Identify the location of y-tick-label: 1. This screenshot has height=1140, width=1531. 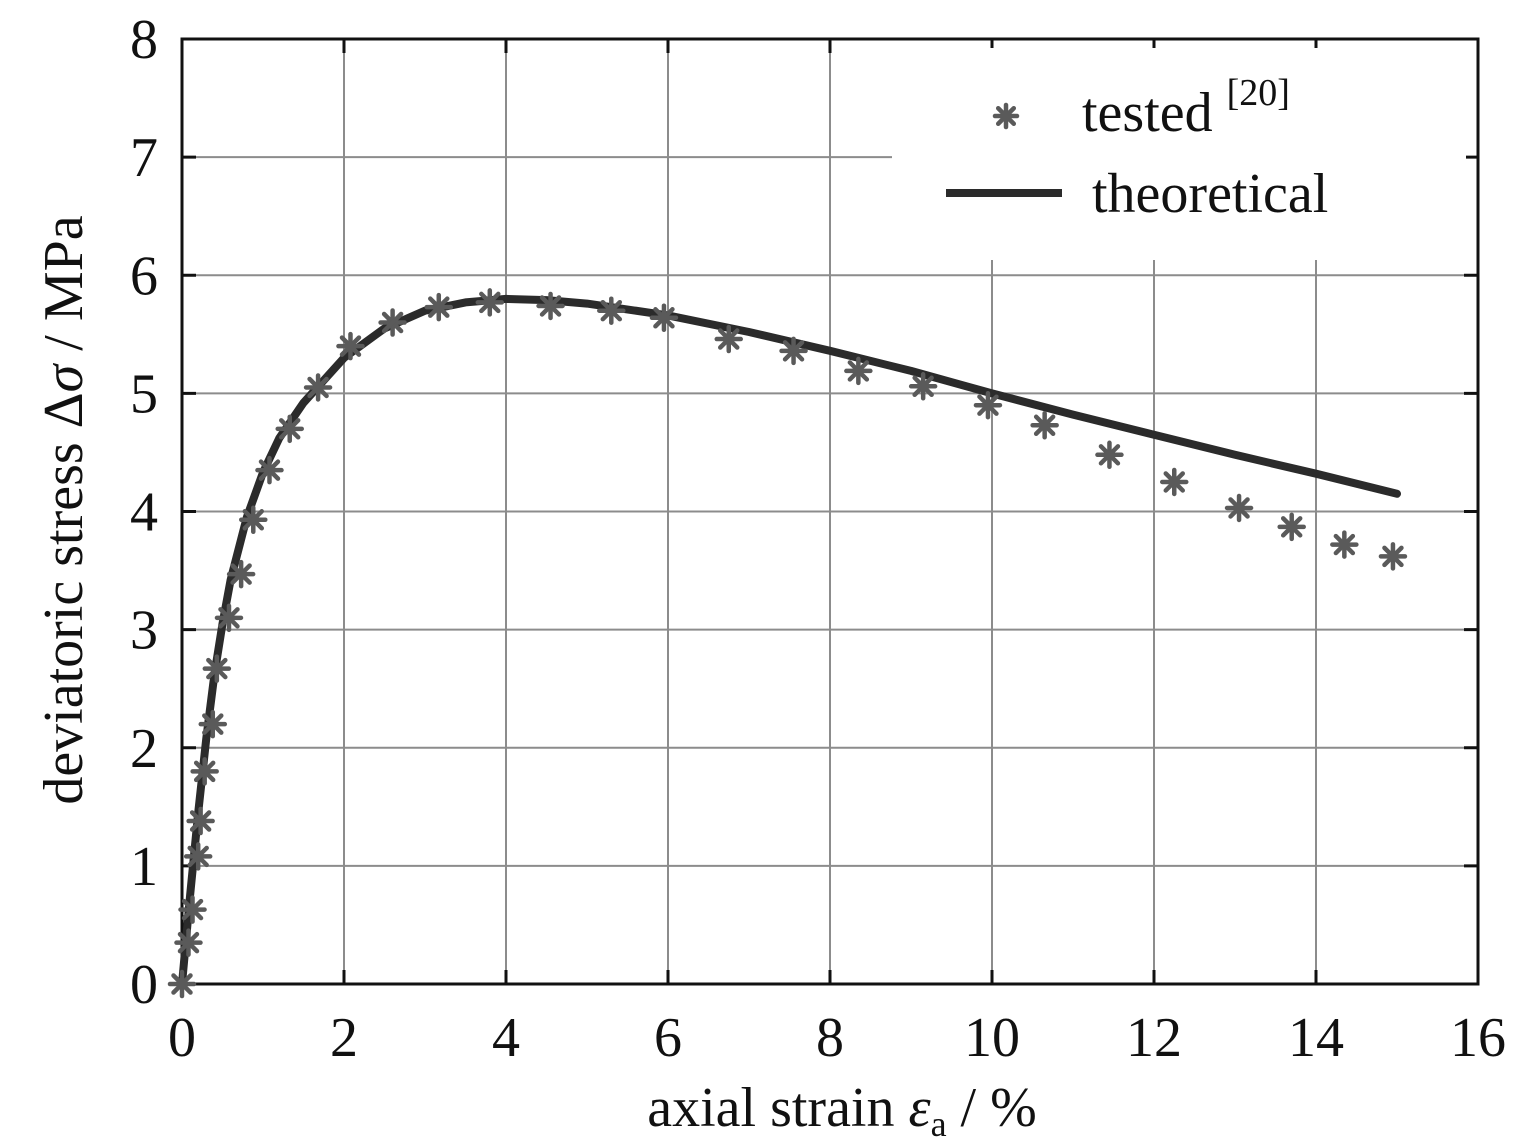
(144, 867).